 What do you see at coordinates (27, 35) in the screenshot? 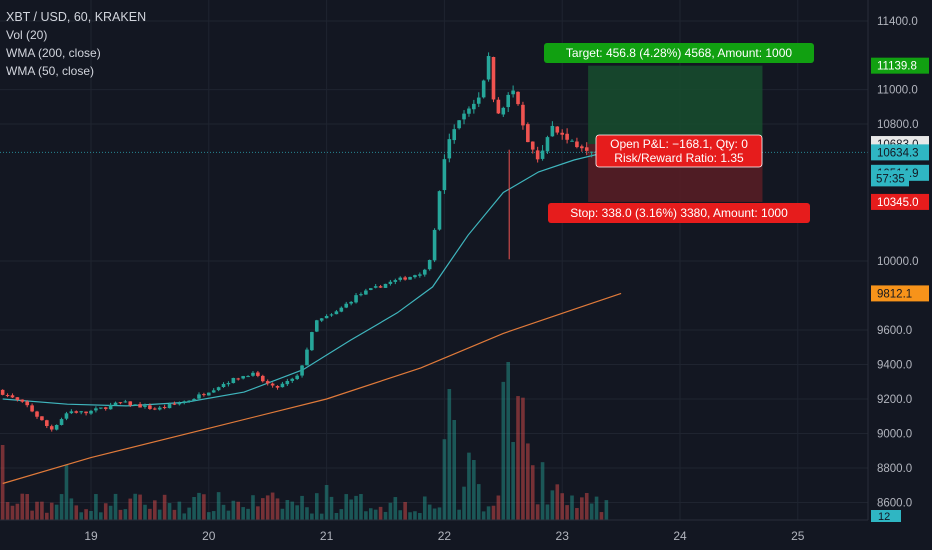
I see `legend-volume: Vol (20)` at bounding box center [27, 35].